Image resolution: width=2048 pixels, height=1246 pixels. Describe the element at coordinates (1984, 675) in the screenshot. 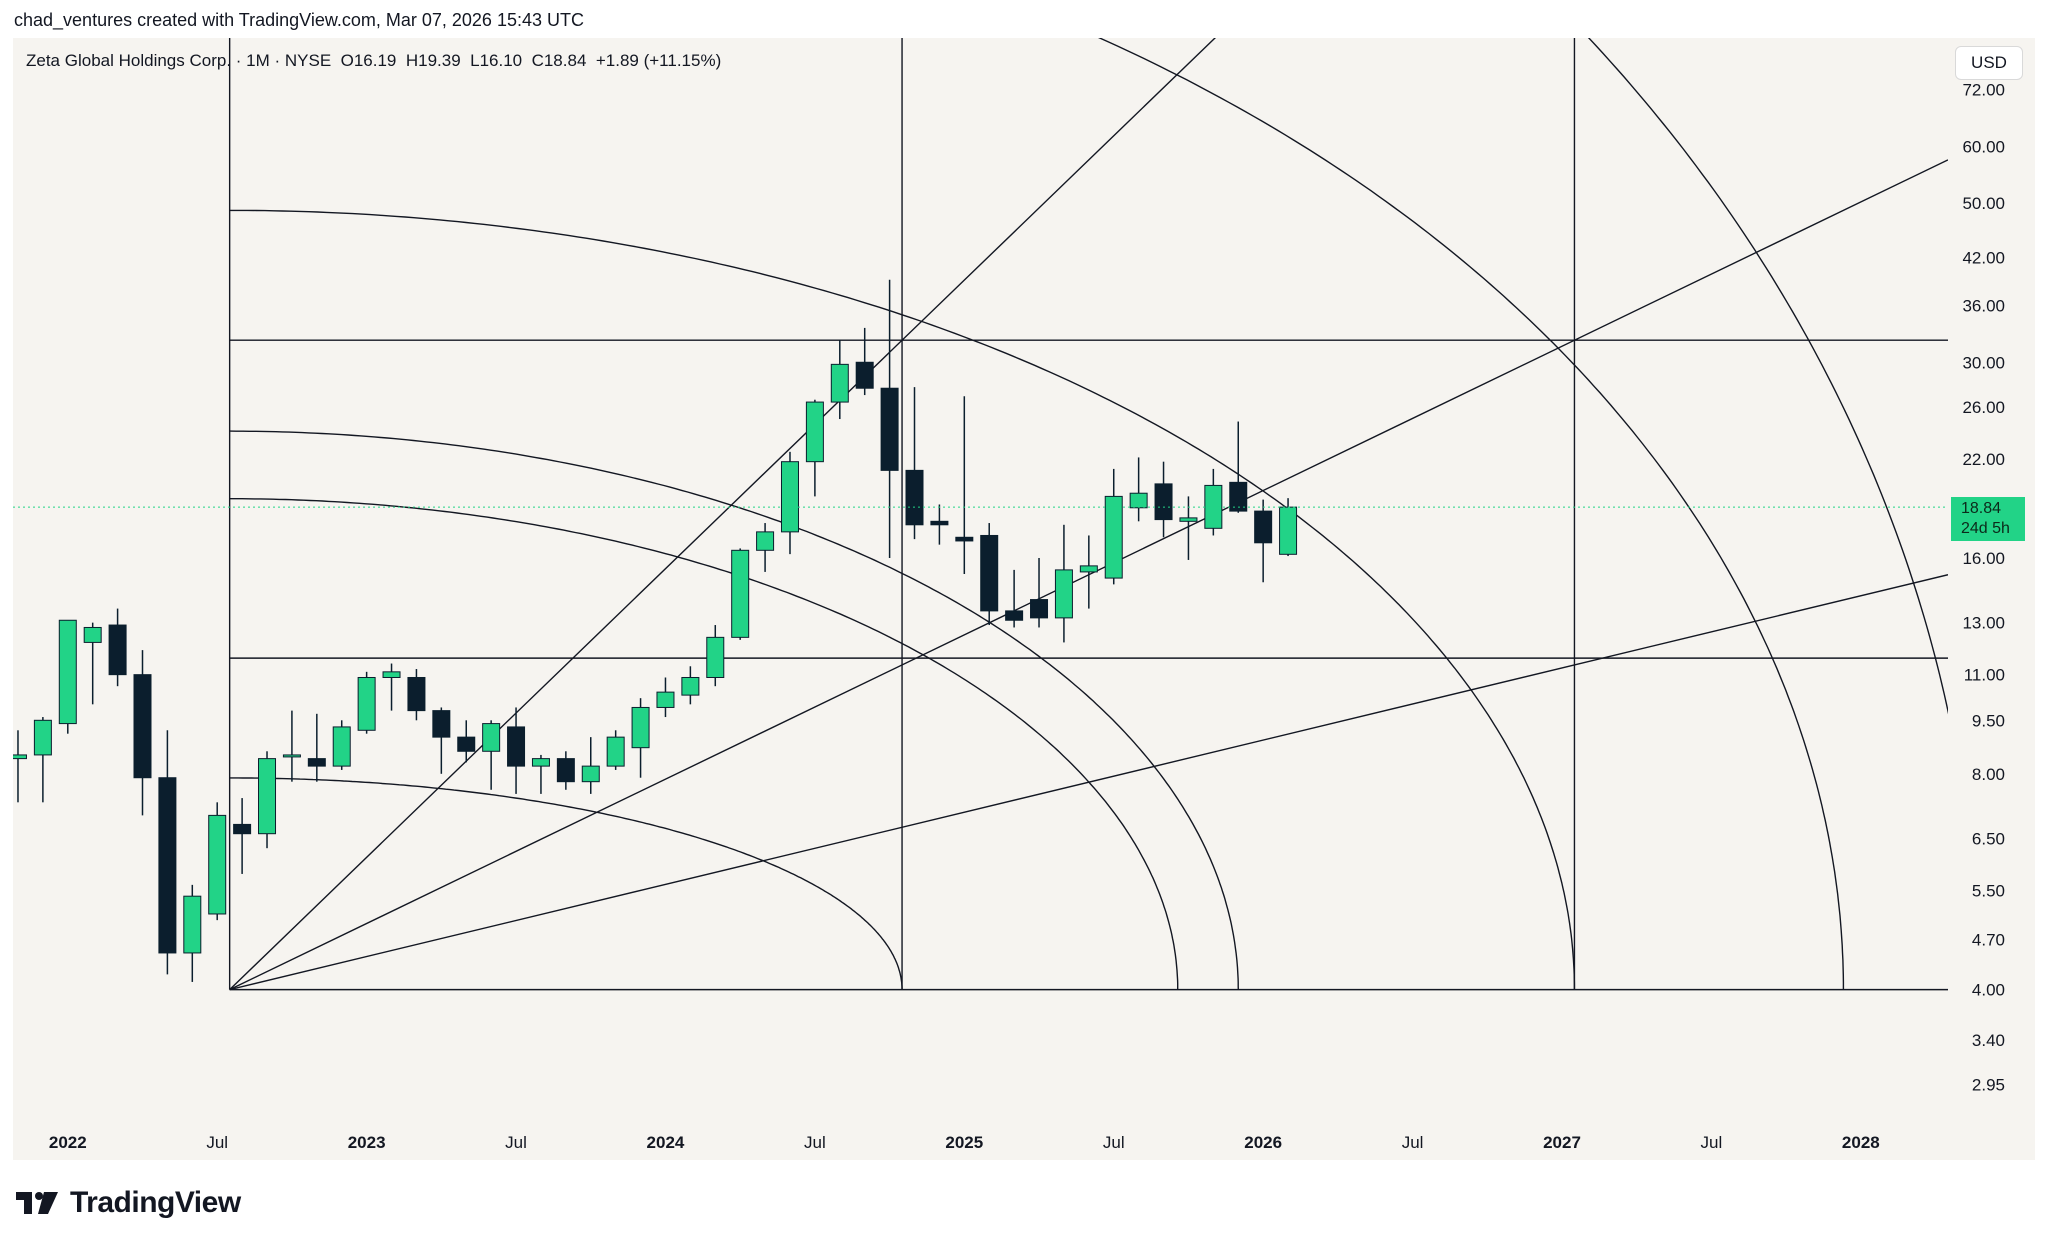

I see `price-tick-label: 11.00` at that location.